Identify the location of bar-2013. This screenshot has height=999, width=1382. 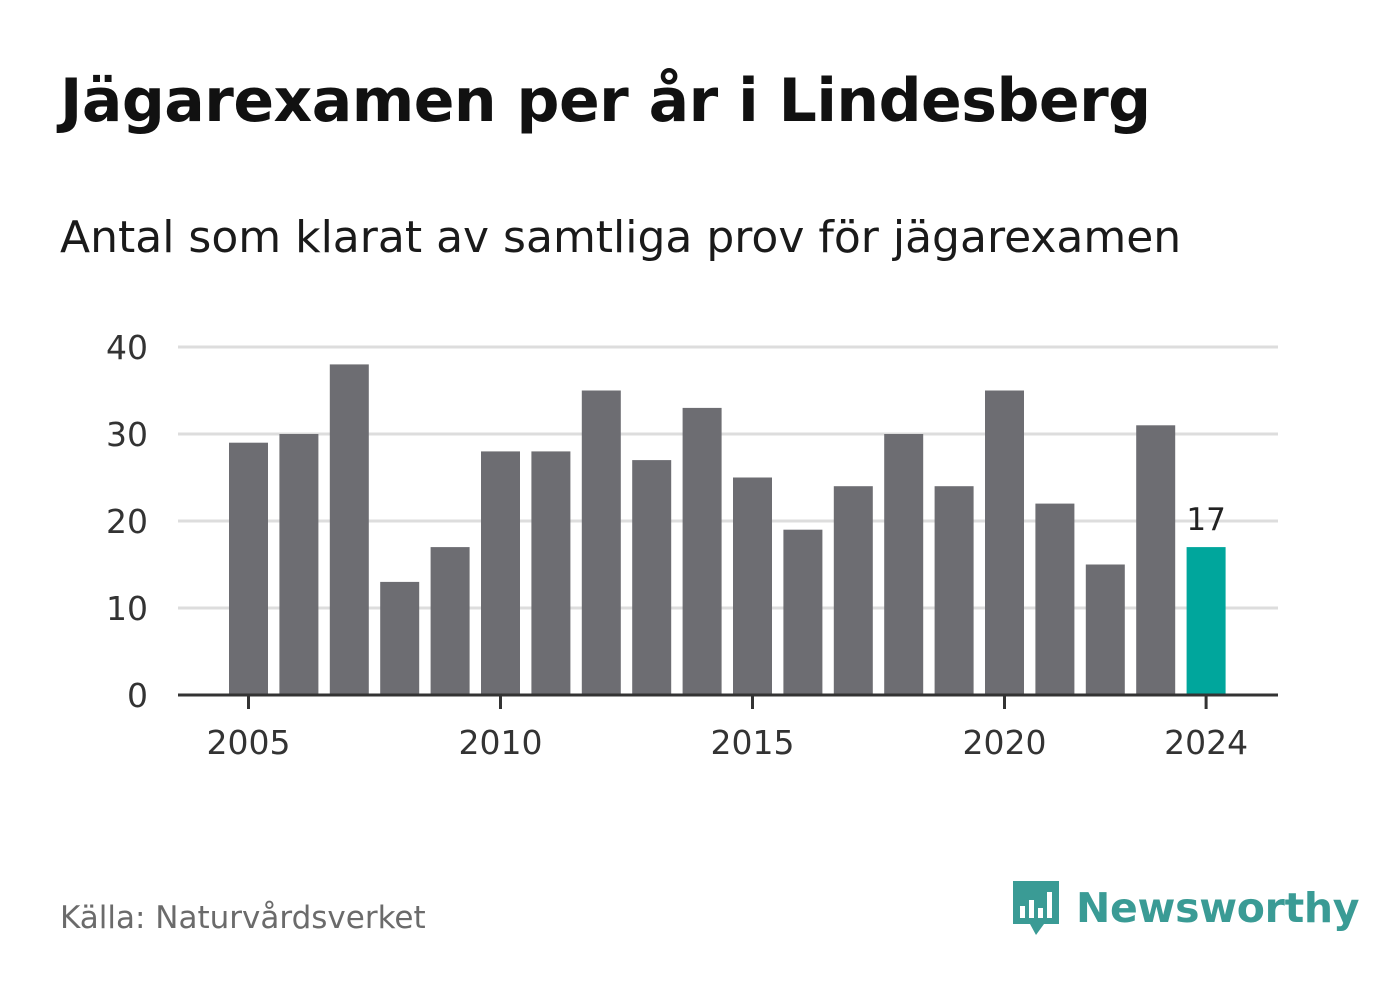
(652, 577).